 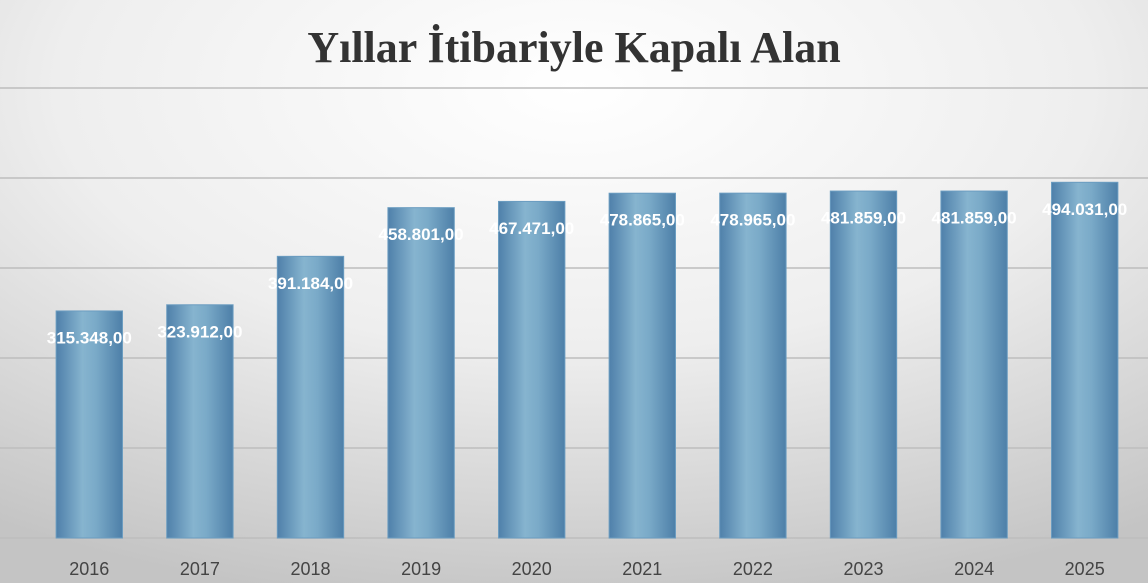 What do you see at coordinates (642, 569) in the screenshot?
I see `x-tick-label: 2021` at bounding box center [642, 569].